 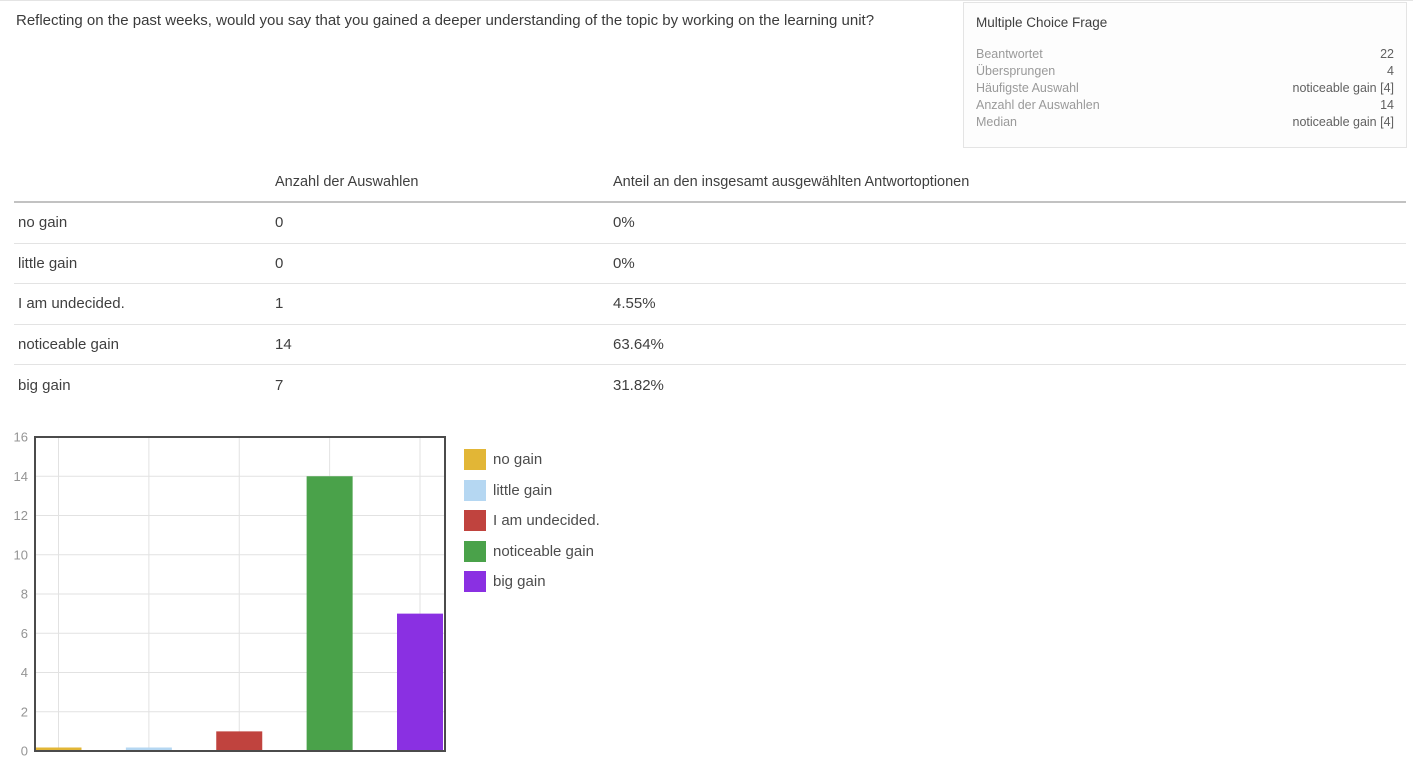 I want to click on stat-label: Anzahl der Auswahlen, so click(x=1038, y=105).